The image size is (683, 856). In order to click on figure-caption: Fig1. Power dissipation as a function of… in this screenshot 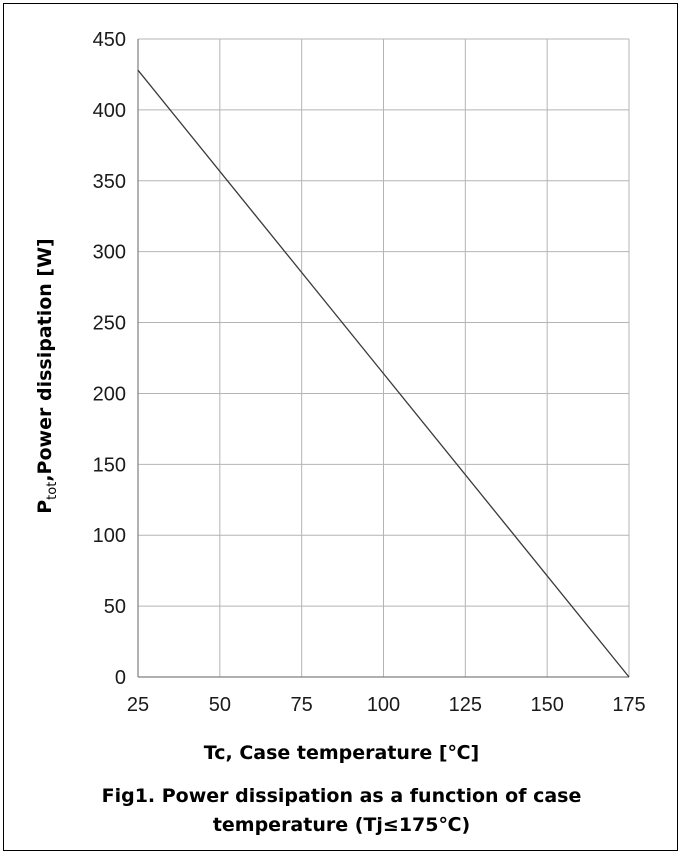, I will do `click(341, 811)`.